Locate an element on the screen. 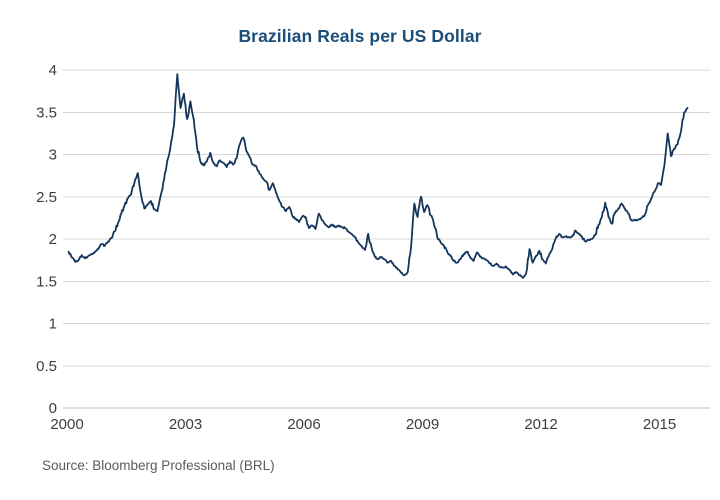  y-tick-label: 1.5 is located at coordinates (46, 281).